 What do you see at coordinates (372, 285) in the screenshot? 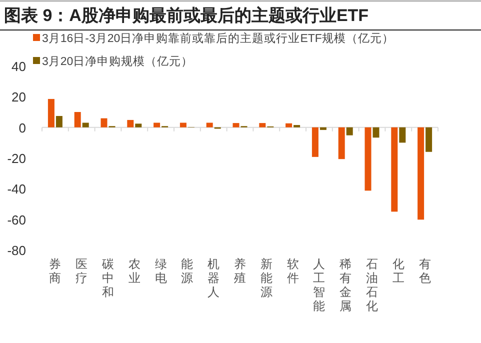
I see `x-tick-label: 石油石化` at bounding box center [372, 285].